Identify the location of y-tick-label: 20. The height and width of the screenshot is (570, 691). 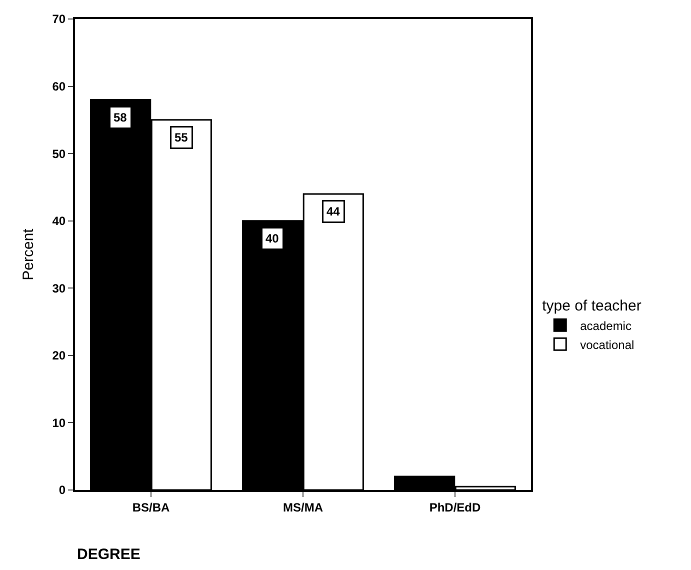
(59, 355).